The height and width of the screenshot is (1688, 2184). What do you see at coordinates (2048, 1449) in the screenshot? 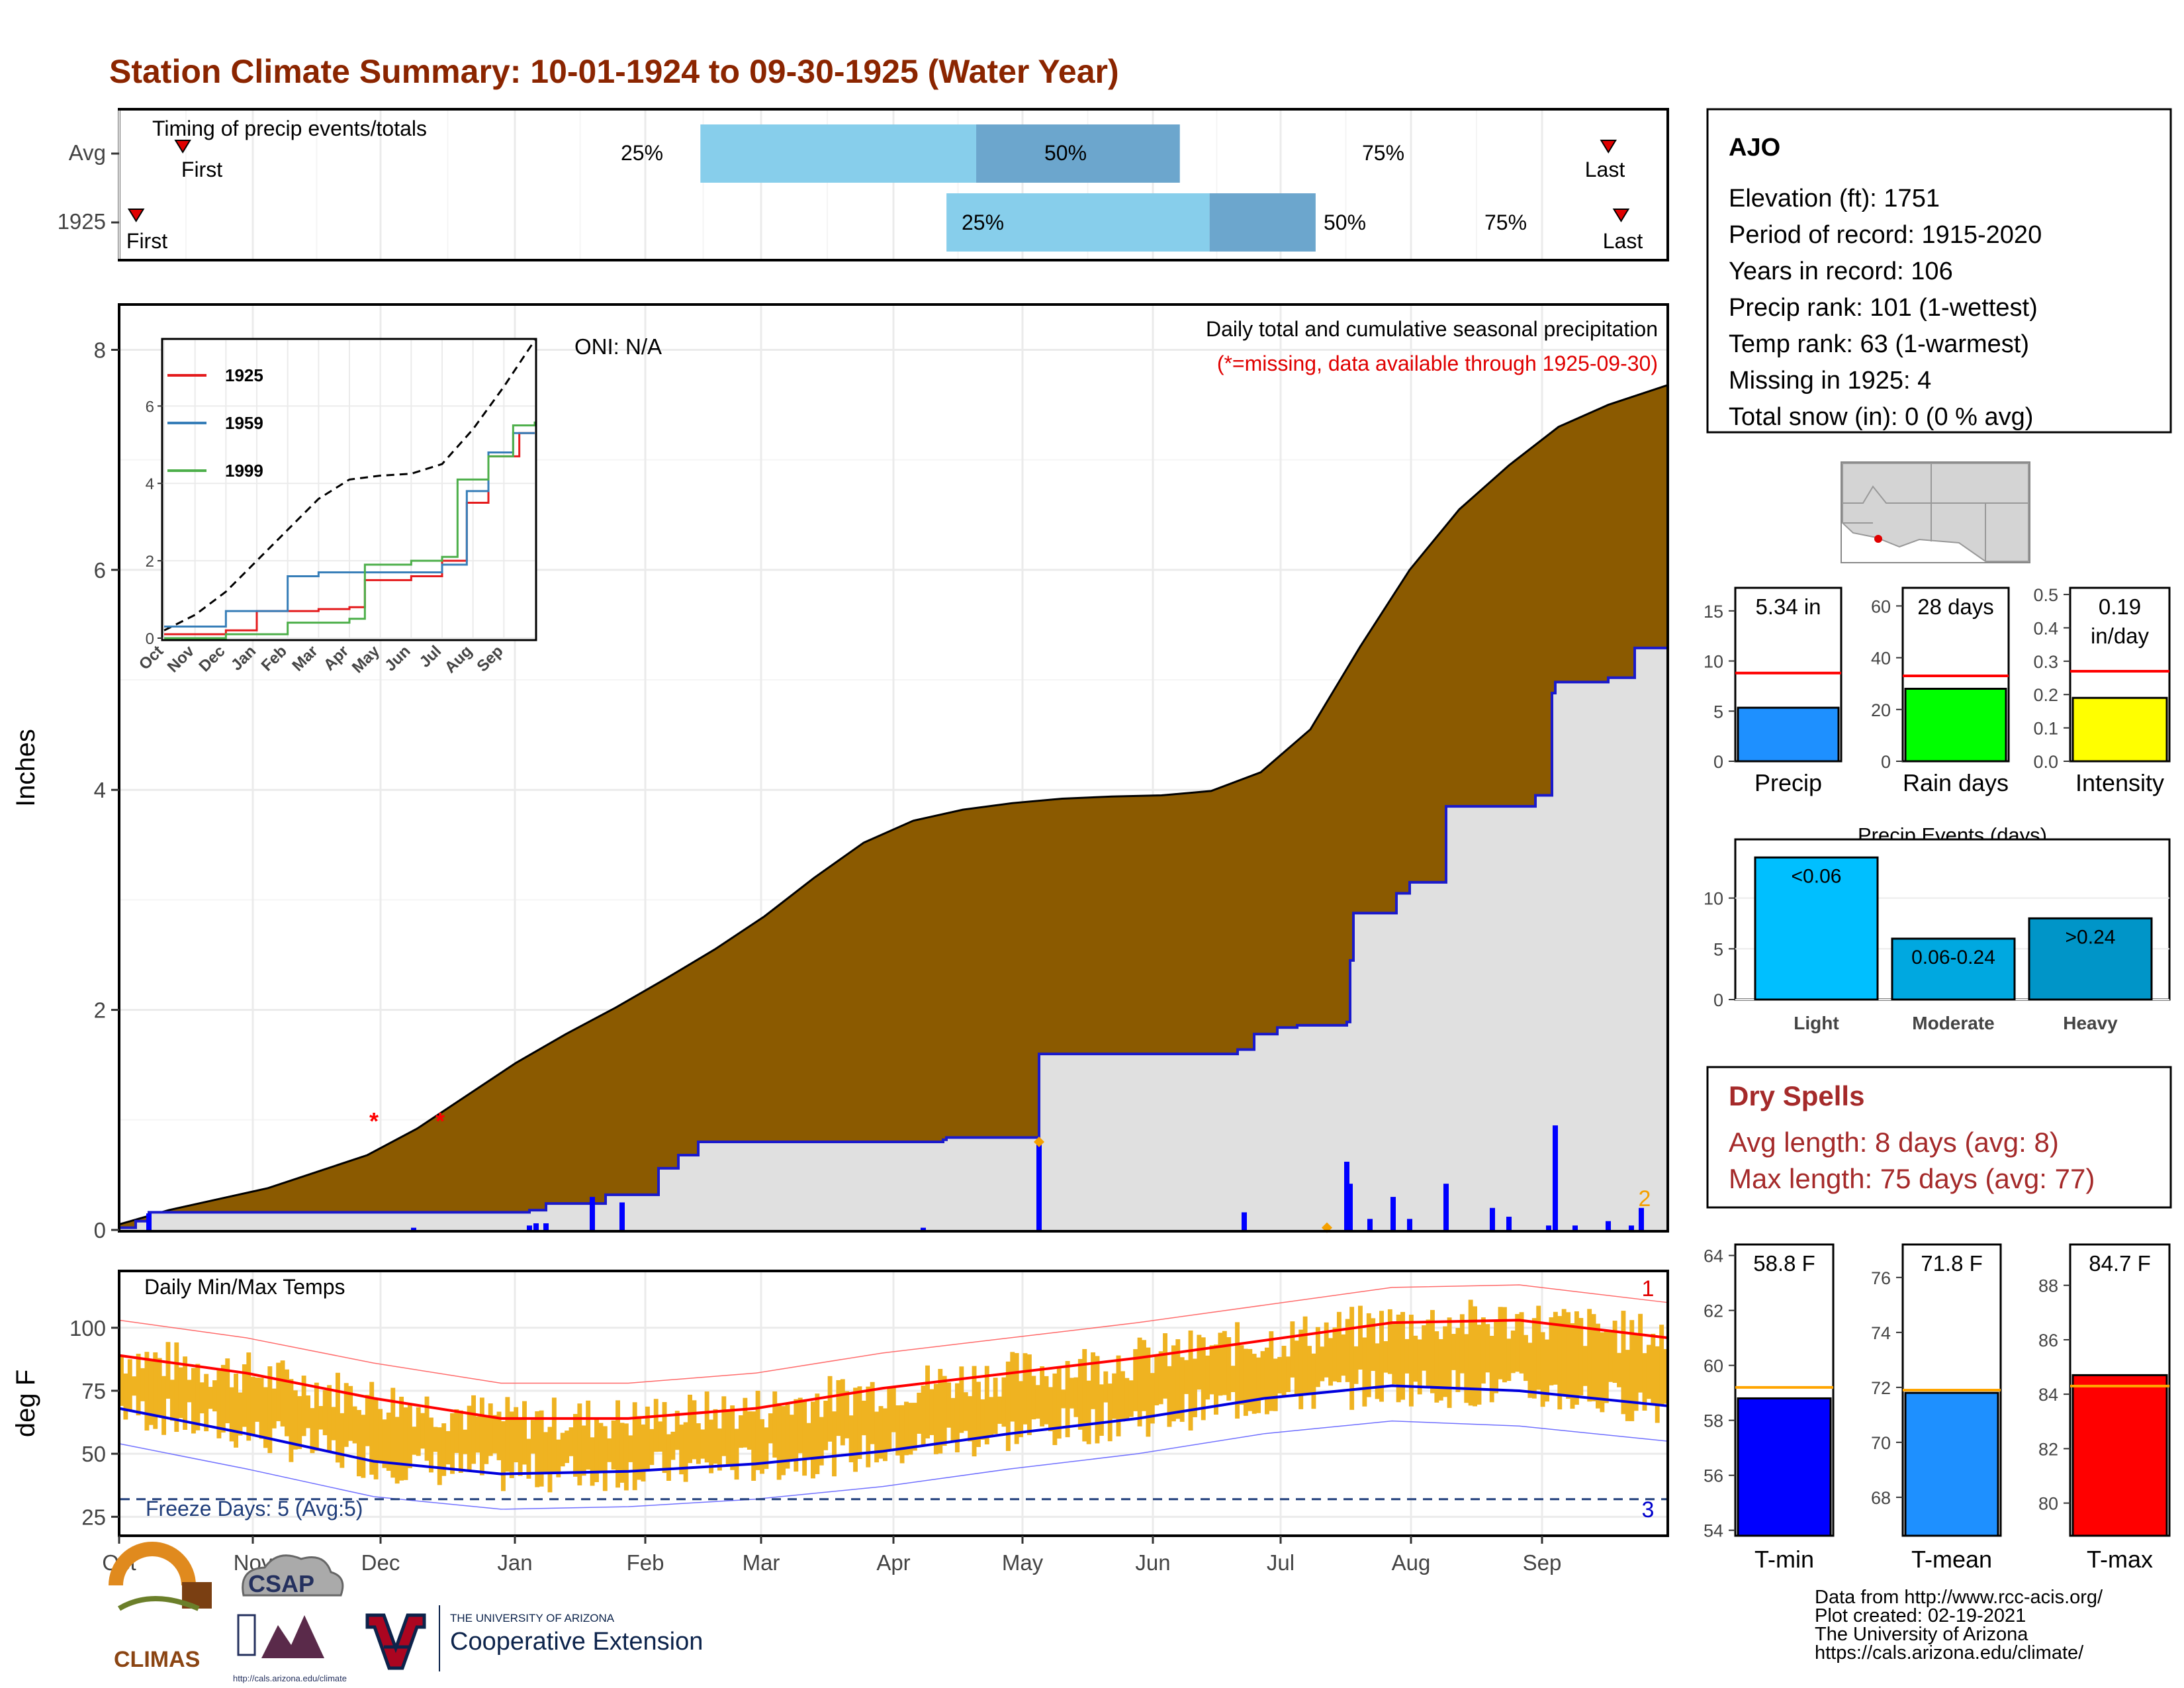
I see `tmax-summary-ytick-label: 82` at bounding box center [2048, 1449].